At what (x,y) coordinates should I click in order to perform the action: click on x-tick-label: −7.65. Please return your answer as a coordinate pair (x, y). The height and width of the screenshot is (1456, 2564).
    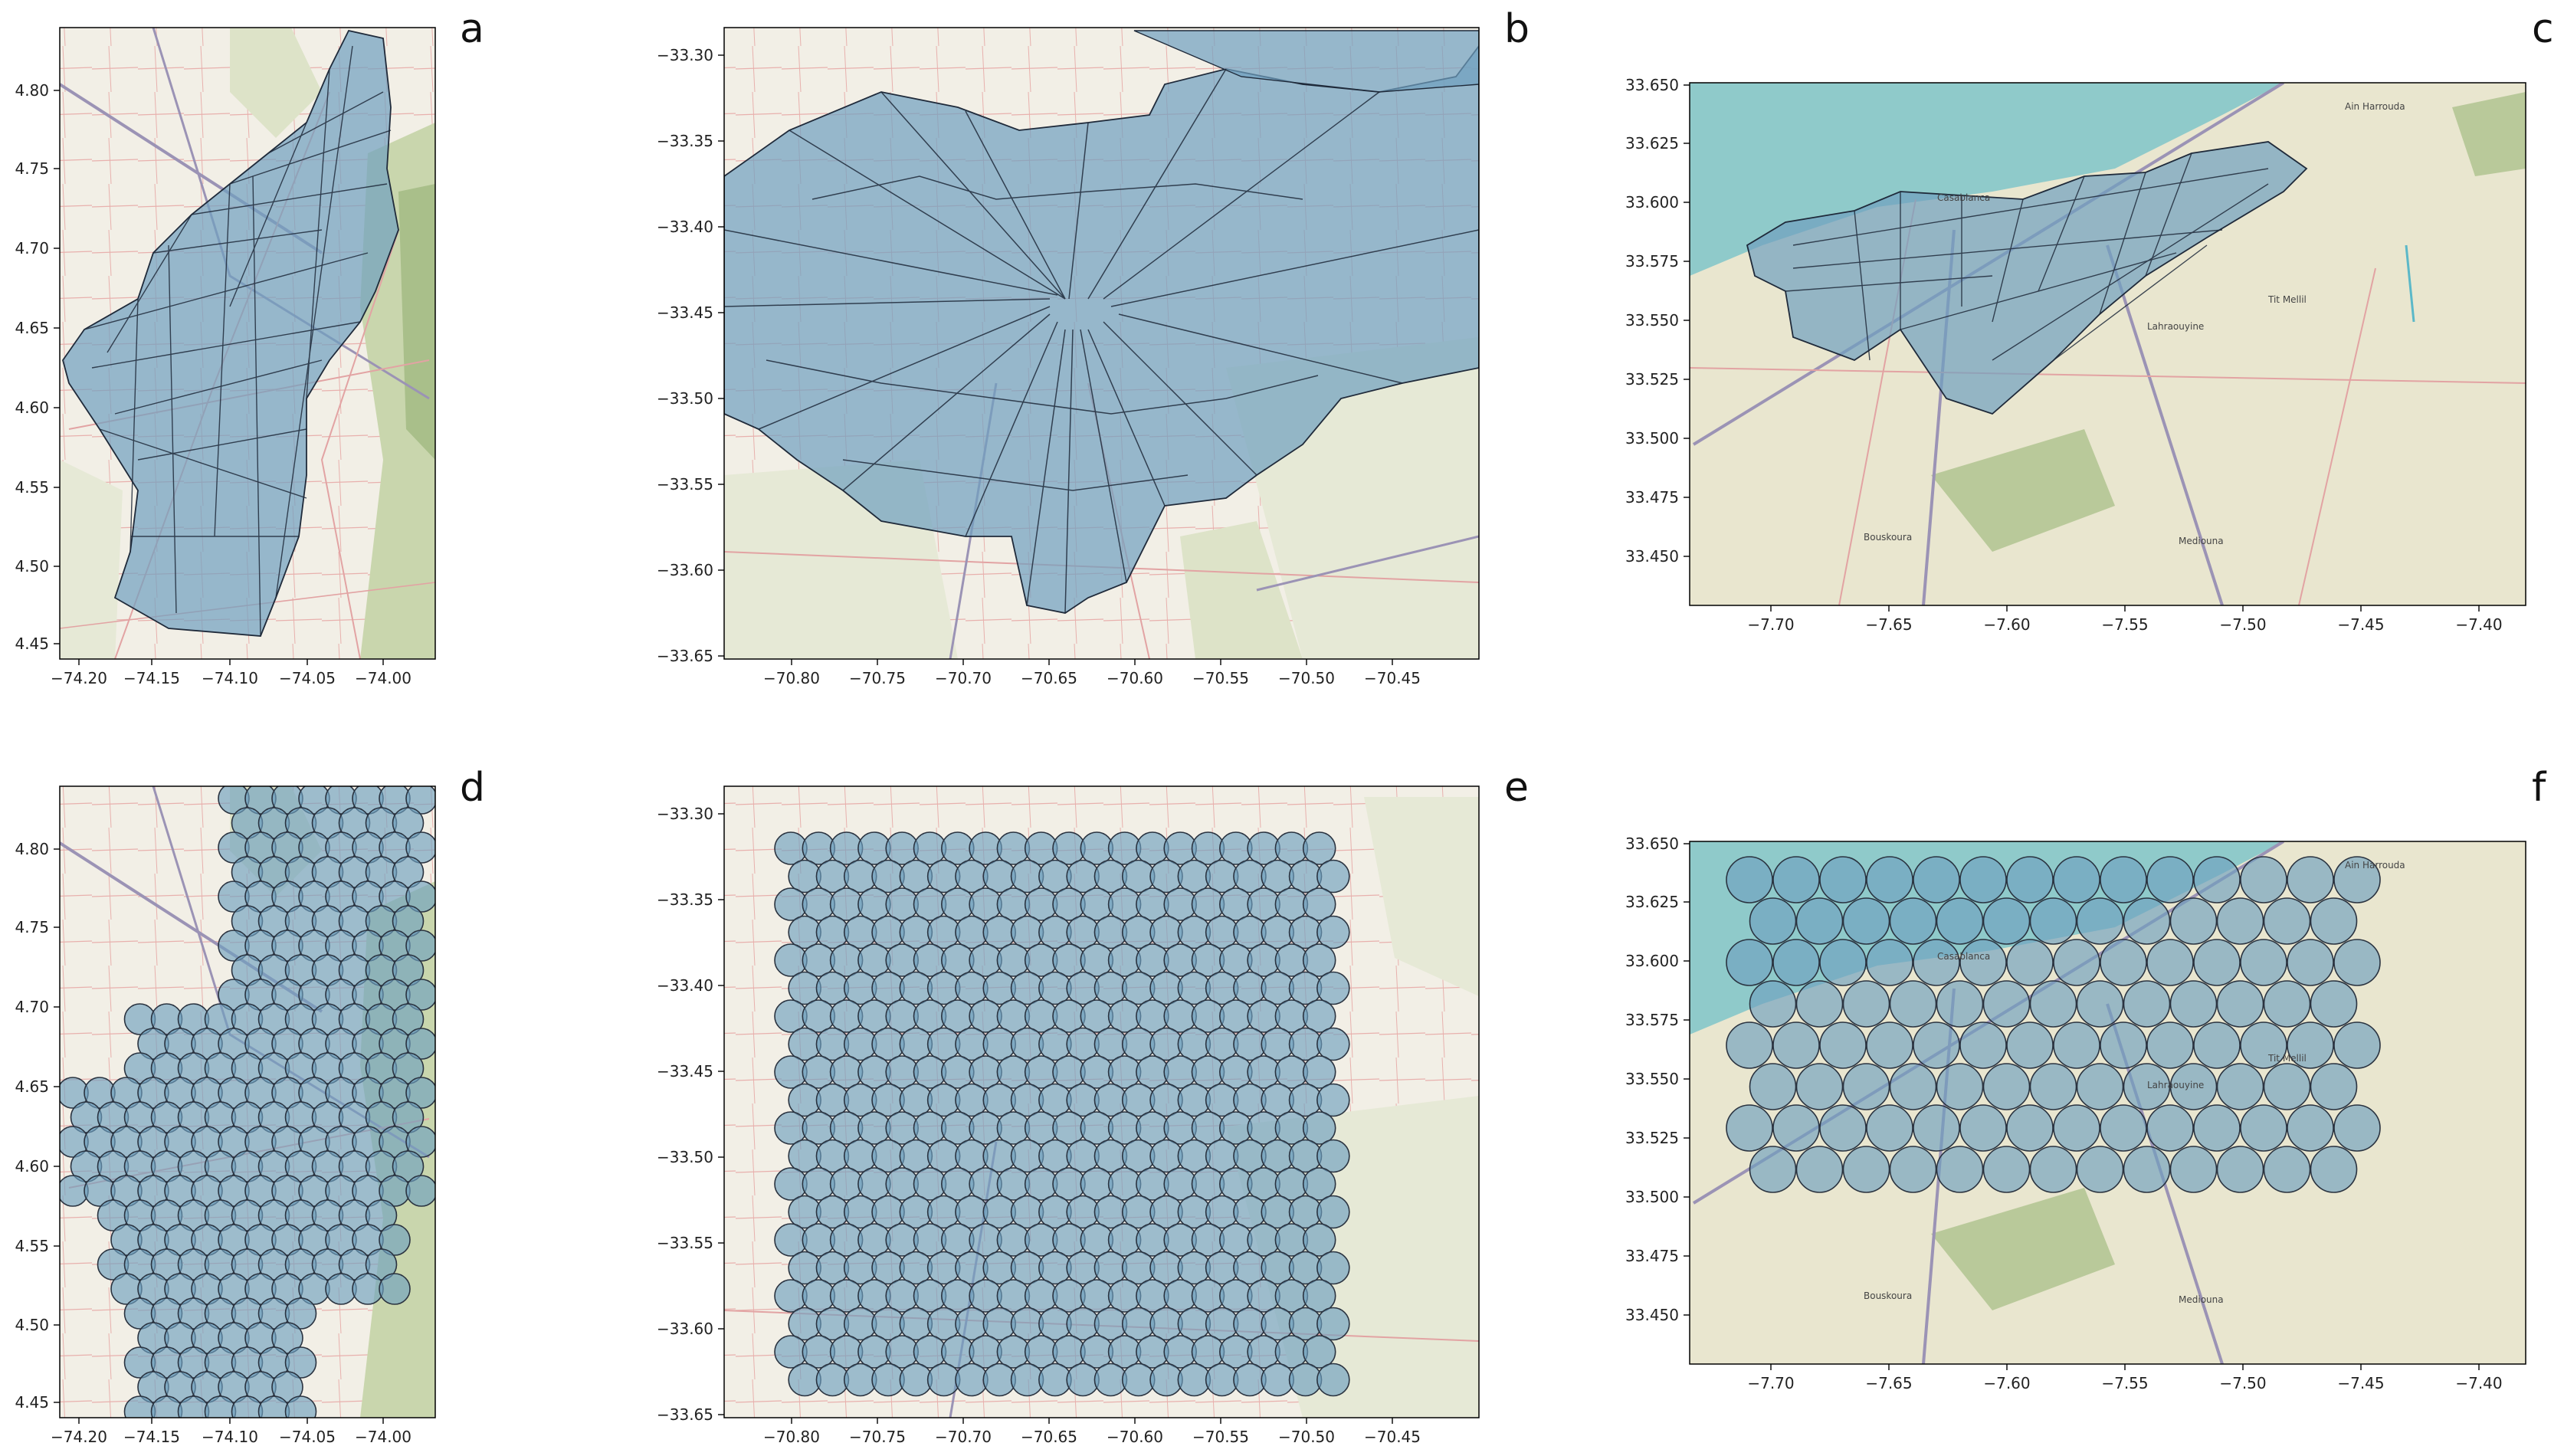
    Looking at the image, I should click on (1888, 1383).